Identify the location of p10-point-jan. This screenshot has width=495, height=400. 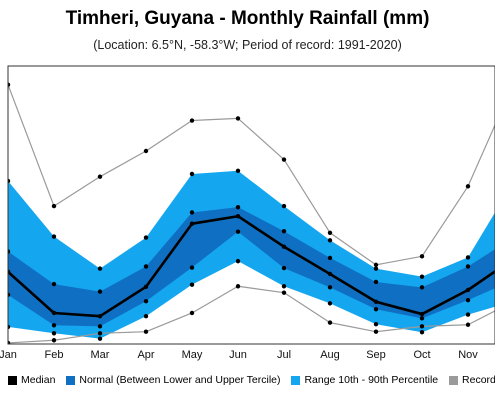
(9, 327).